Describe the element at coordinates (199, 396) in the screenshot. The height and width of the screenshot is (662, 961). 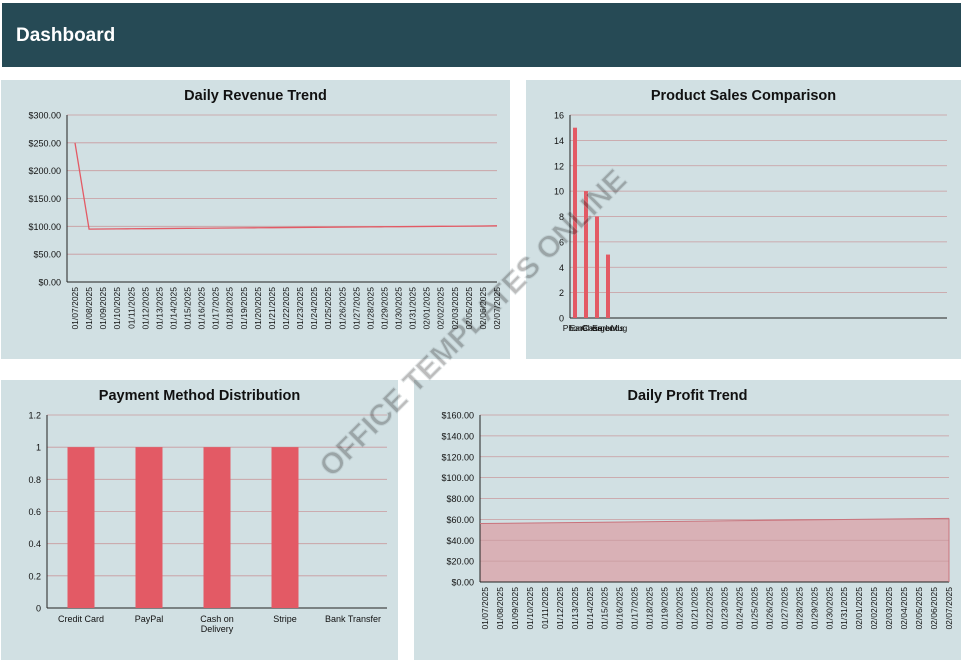
I see `chart-title: Payment Method Distribution` at that location.